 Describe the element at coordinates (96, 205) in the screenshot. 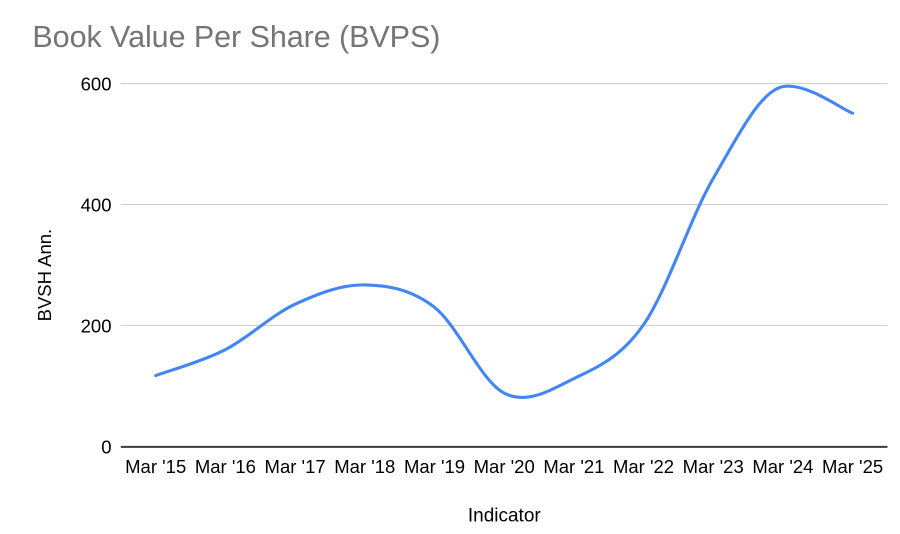

I see `svg-text: 400` at that location.